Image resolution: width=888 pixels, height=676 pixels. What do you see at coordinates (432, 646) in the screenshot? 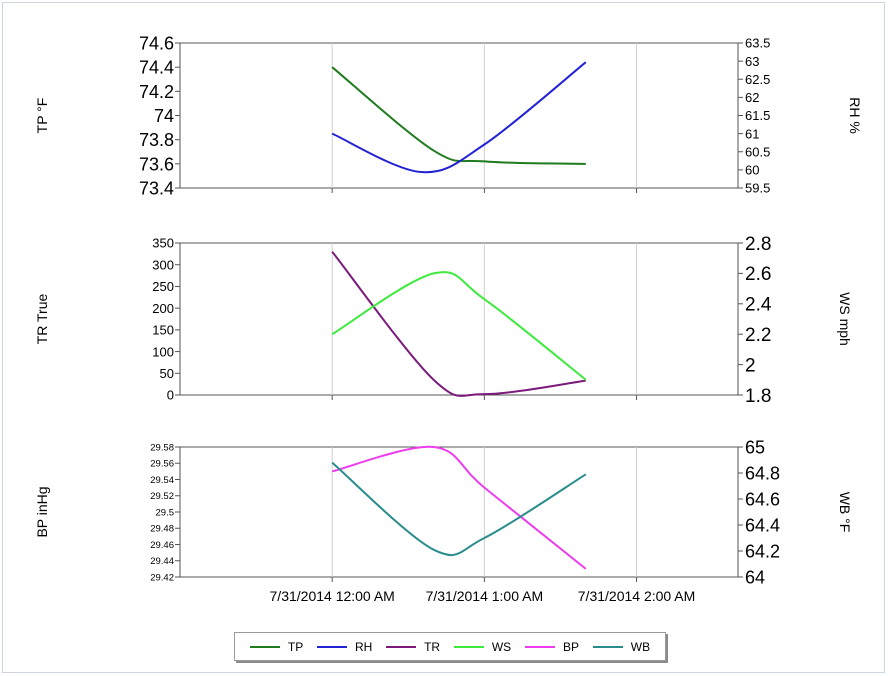
I see `legend-label: TR` at bounding box center [432, 646].